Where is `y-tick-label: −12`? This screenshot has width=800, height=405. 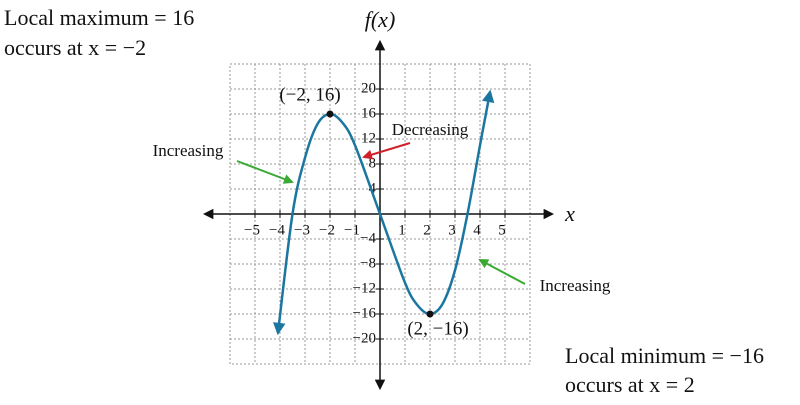
y-tick-label: −12 is located at coordinates (364, 288).